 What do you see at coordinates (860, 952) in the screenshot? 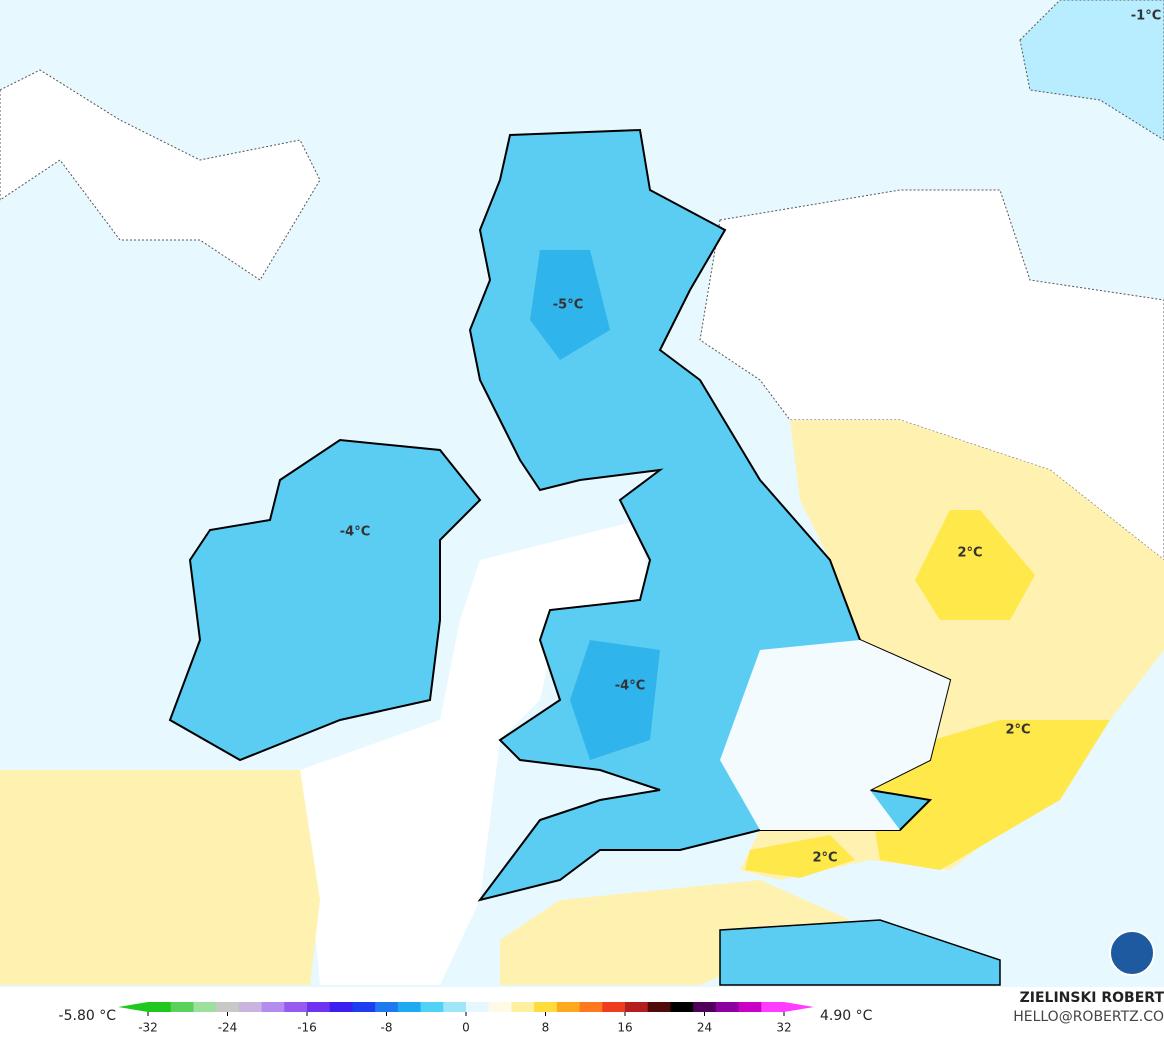
I see `france-coast` at bounding box center [860, 952].